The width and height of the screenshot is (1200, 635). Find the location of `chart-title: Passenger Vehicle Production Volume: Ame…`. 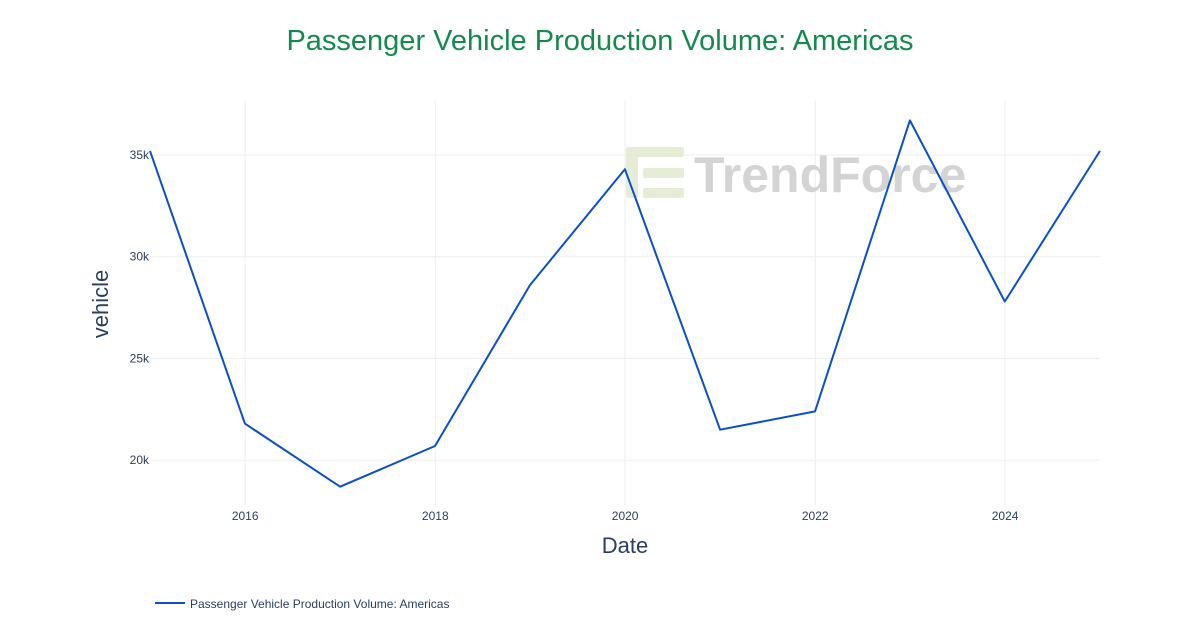

chart-title: Passenger Vehicle Production Volume: Ame… is located at coordinates (599, 41).